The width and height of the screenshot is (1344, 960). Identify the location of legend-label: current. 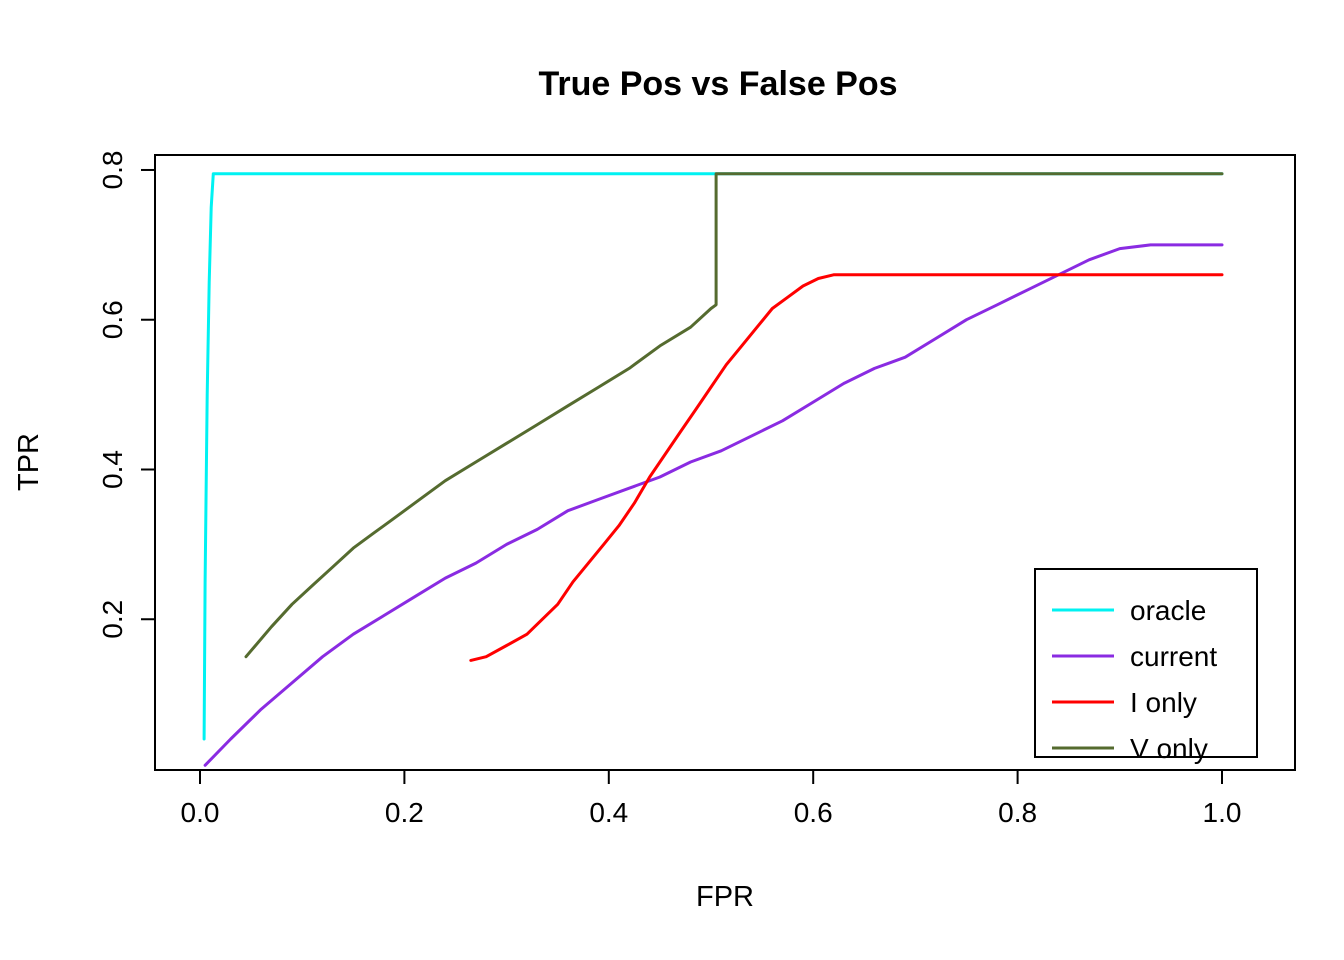
(1173, 656).